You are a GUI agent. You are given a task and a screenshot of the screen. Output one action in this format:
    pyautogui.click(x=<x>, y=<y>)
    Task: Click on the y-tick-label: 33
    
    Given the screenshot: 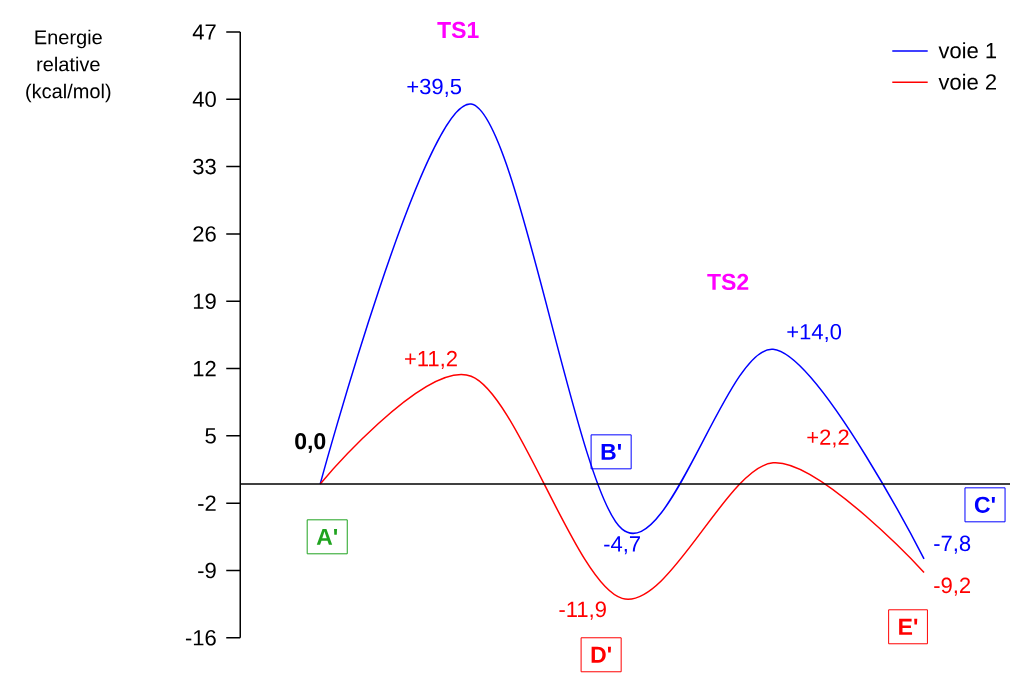 What is the action you would take?
    pyautogui.click(x=204, y=166)
    